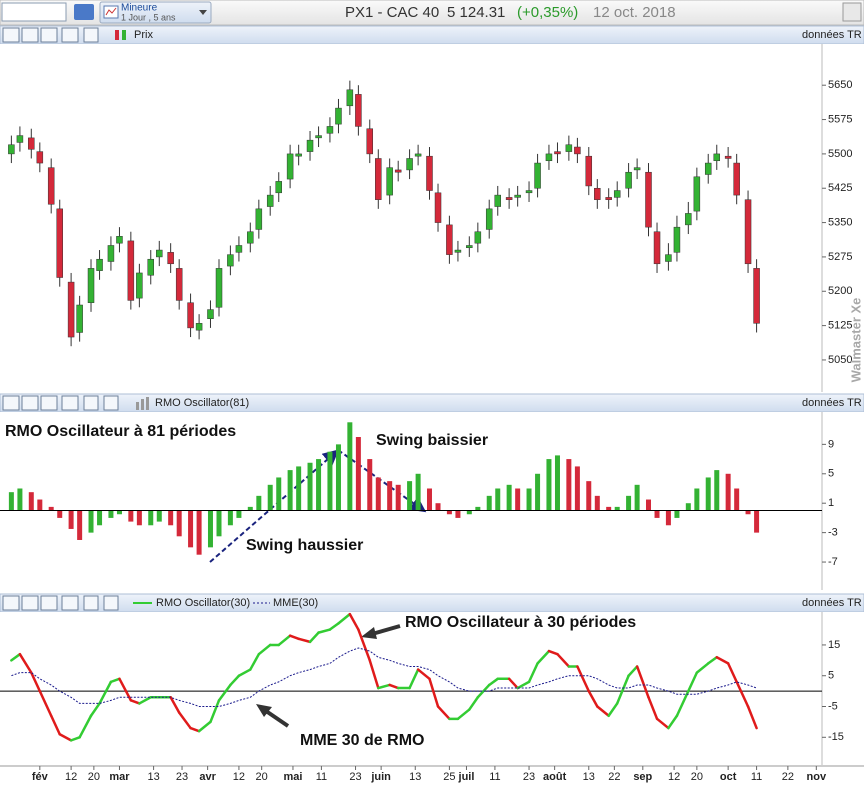 This screenshot has height=788, width=864. I want to click on x-tick-label: 12, so click(674, 777).